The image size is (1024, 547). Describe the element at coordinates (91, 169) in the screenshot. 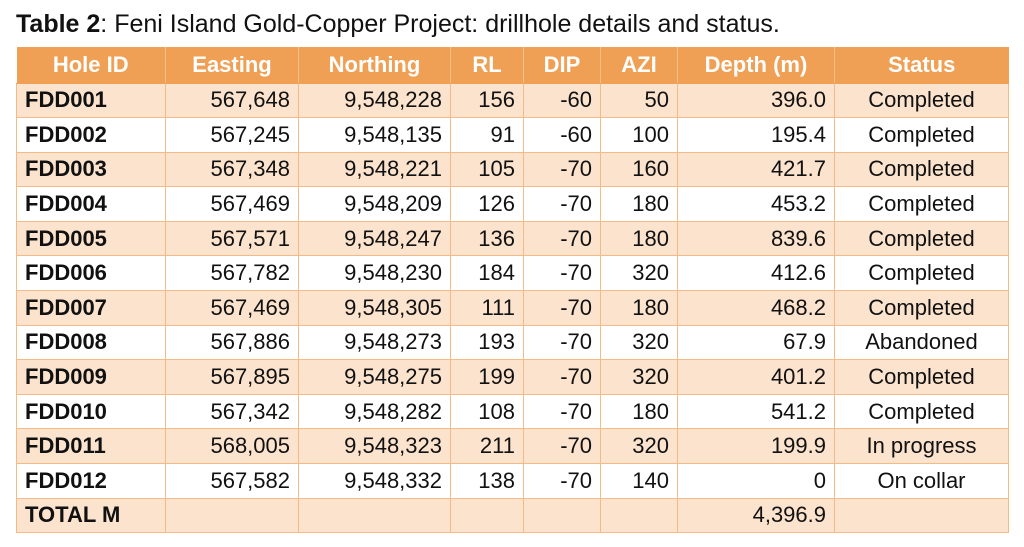

I see `hole-id-cell: FDD003` at that location.